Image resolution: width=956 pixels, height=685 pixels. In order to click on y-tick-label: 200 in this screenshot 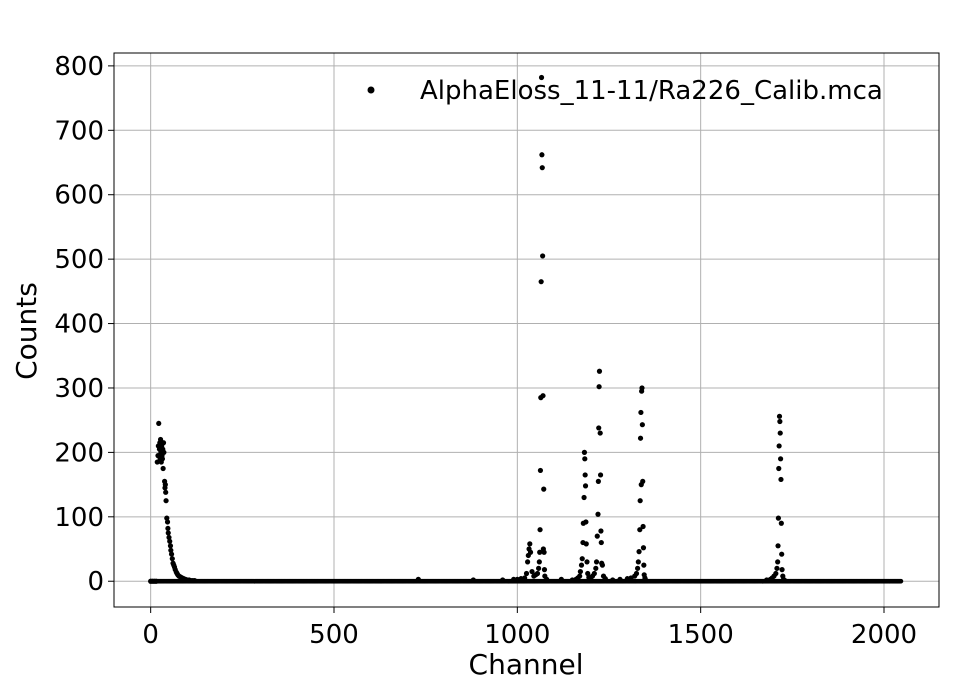, I will do `click(79, 453)`.